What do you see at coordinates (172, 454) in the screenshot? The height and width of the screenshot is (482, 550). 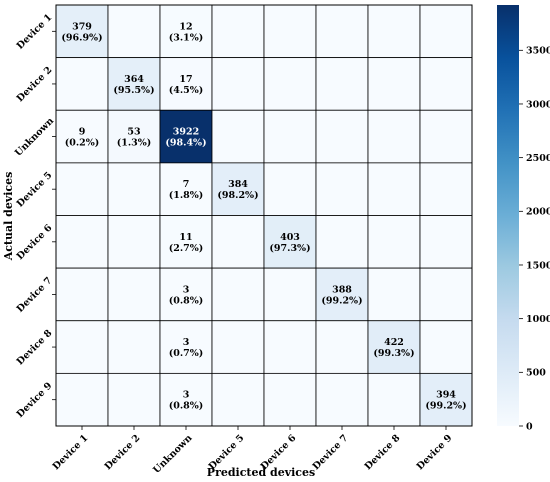 I see `x-tick-label: Unknown` at bounding box center [172, 454].